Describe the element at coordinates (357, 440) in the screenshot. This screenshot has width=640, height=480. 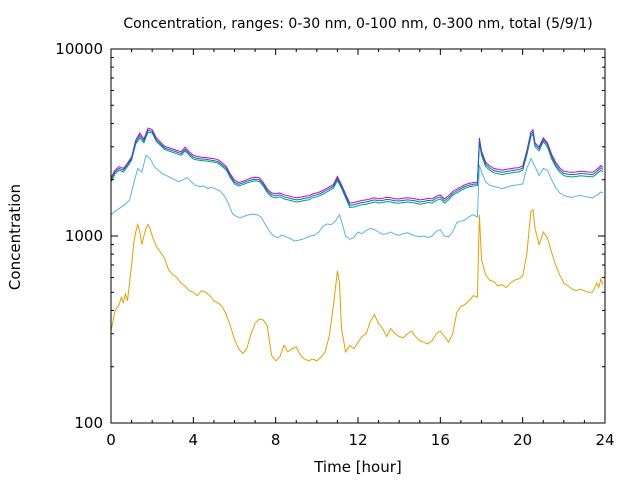
I see `x-tick-label: 12` at that location.